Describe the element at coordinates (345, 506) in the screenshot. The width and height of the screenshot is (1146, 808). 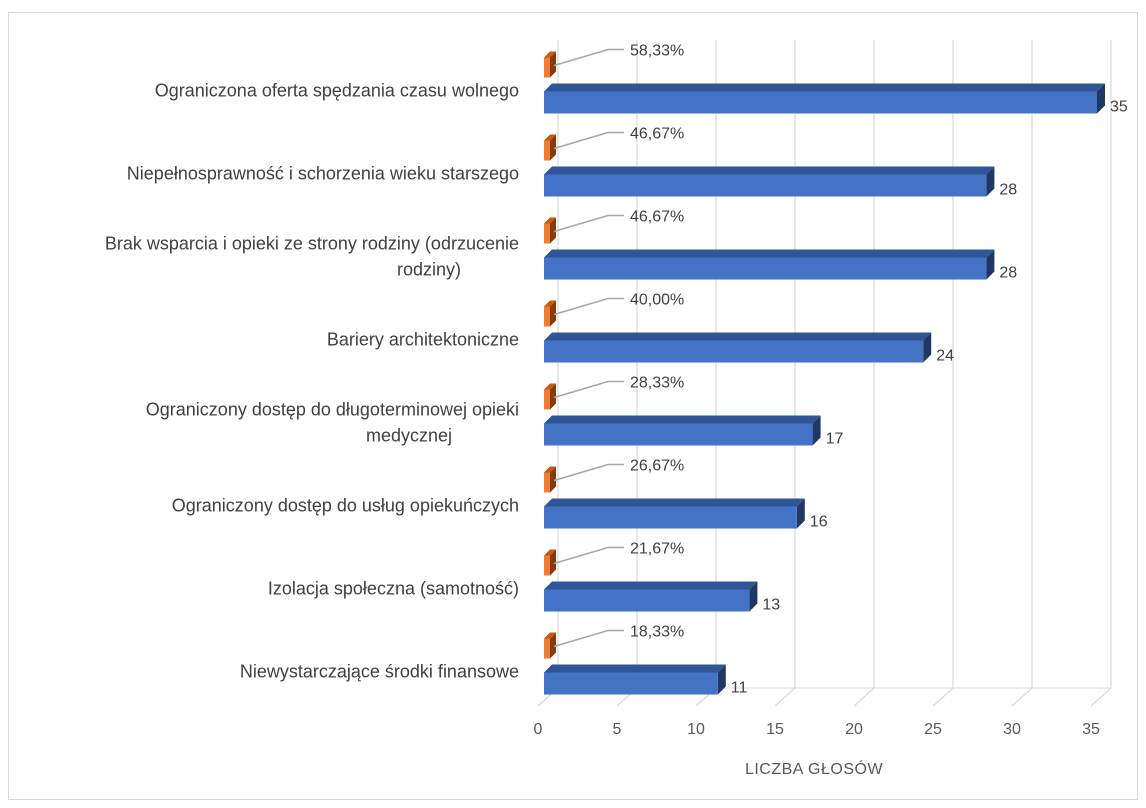
I see `category-label: Ograniczony dostęp do usług opiekuńczych` at that location.